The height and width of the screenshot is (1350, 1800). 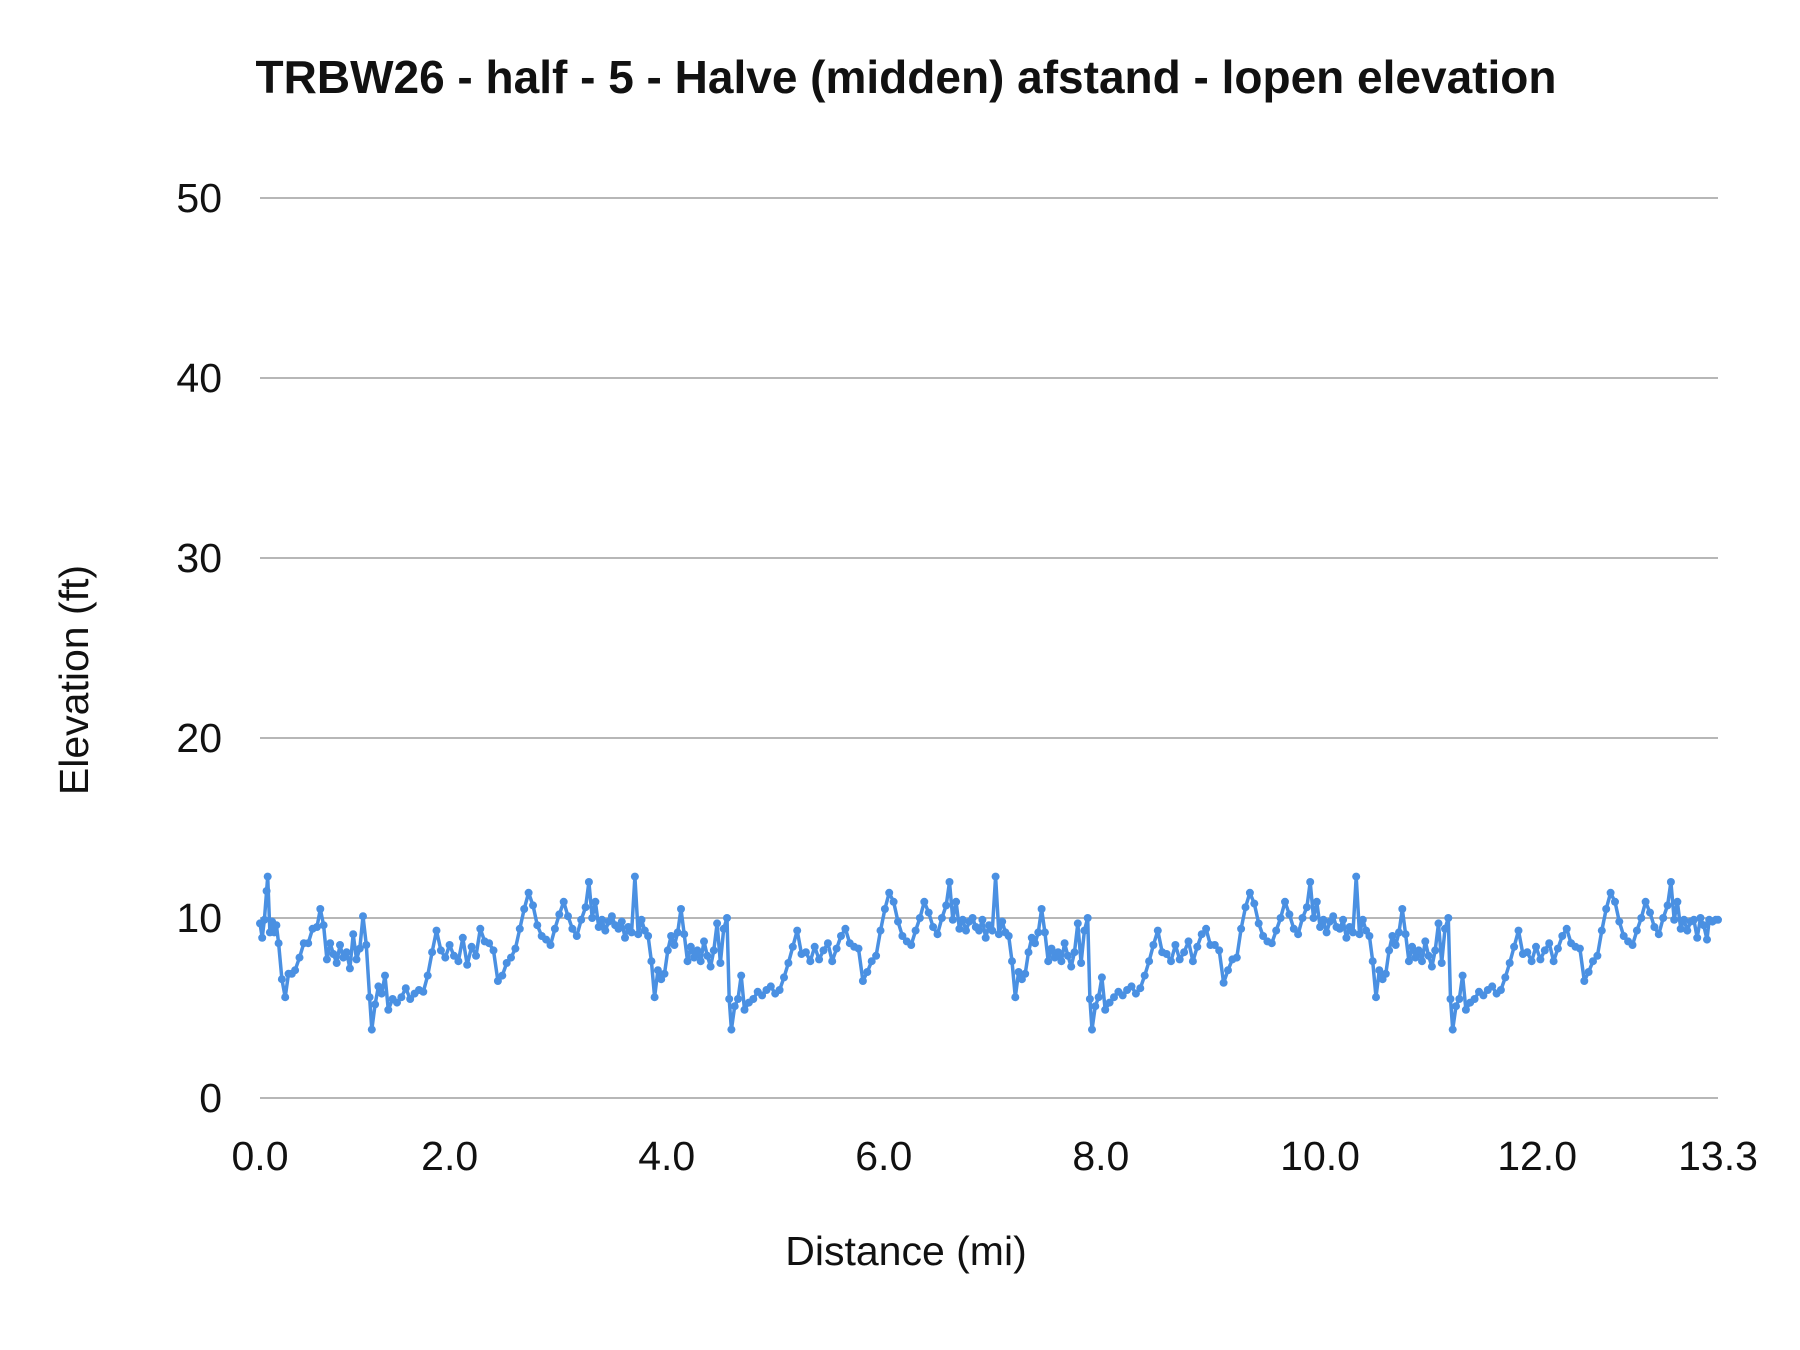 I want to click on x-tick-label: 6.0, so click(x=883, y=1156).